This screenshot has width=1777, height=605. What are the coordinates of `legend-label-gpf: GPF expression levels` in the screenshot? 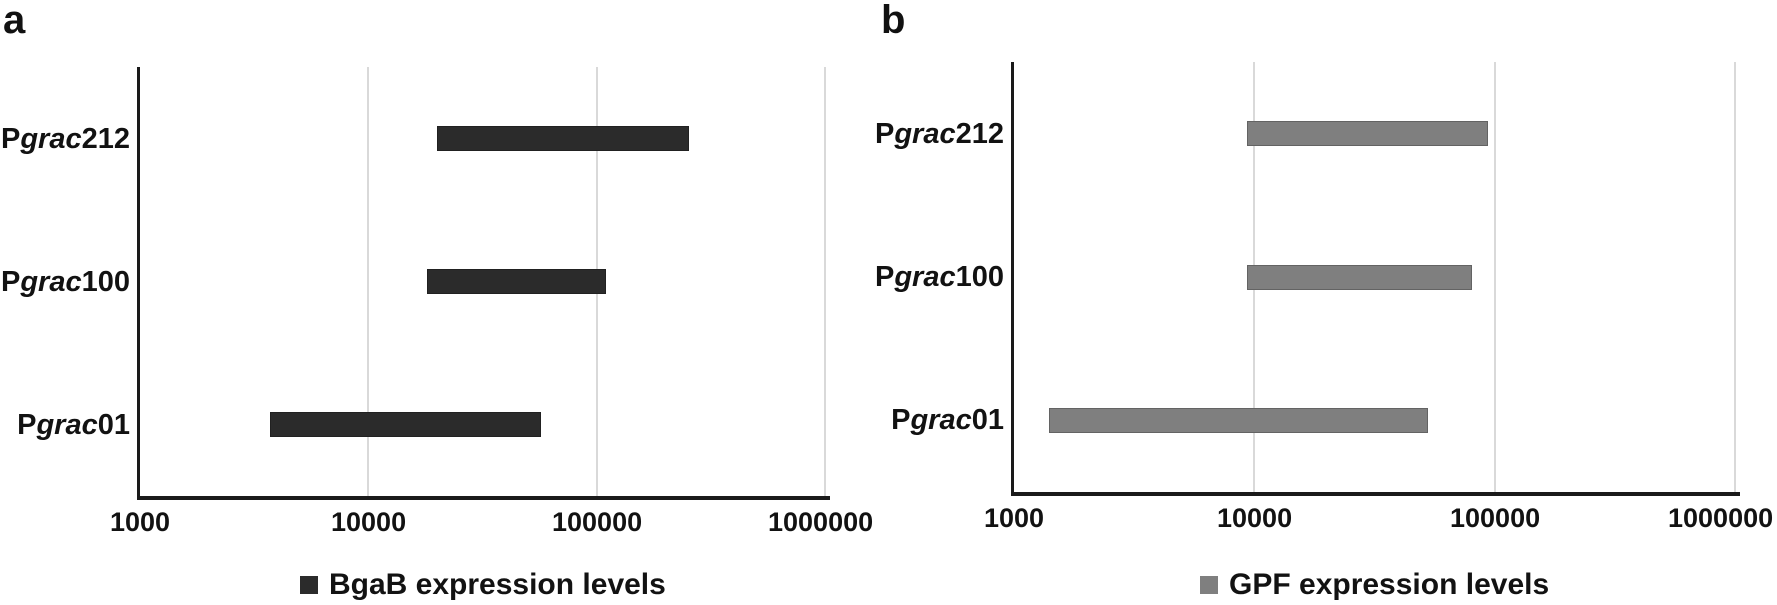 It's located at (1389, 584).